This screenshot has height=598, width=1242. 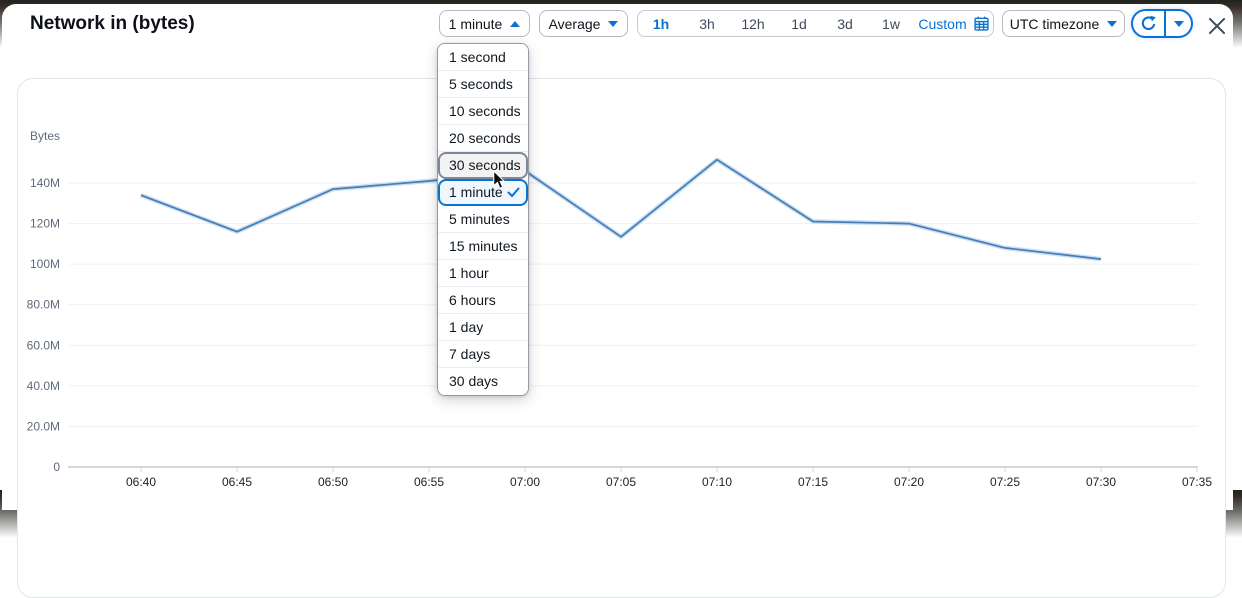 I want to click on time-range-custom-button: Custom, so click(x=953, y=24).